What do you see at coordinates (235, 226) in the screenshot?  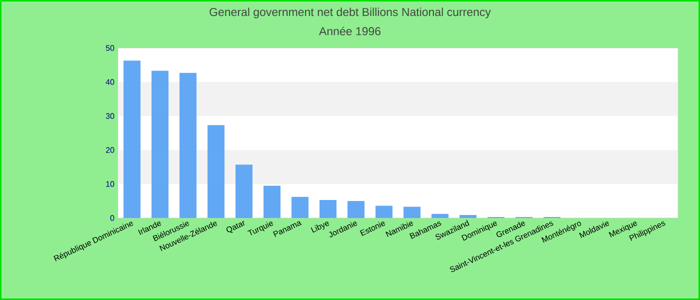 I see `x-tick-label: Qatar` at bounding box center [235, 226].